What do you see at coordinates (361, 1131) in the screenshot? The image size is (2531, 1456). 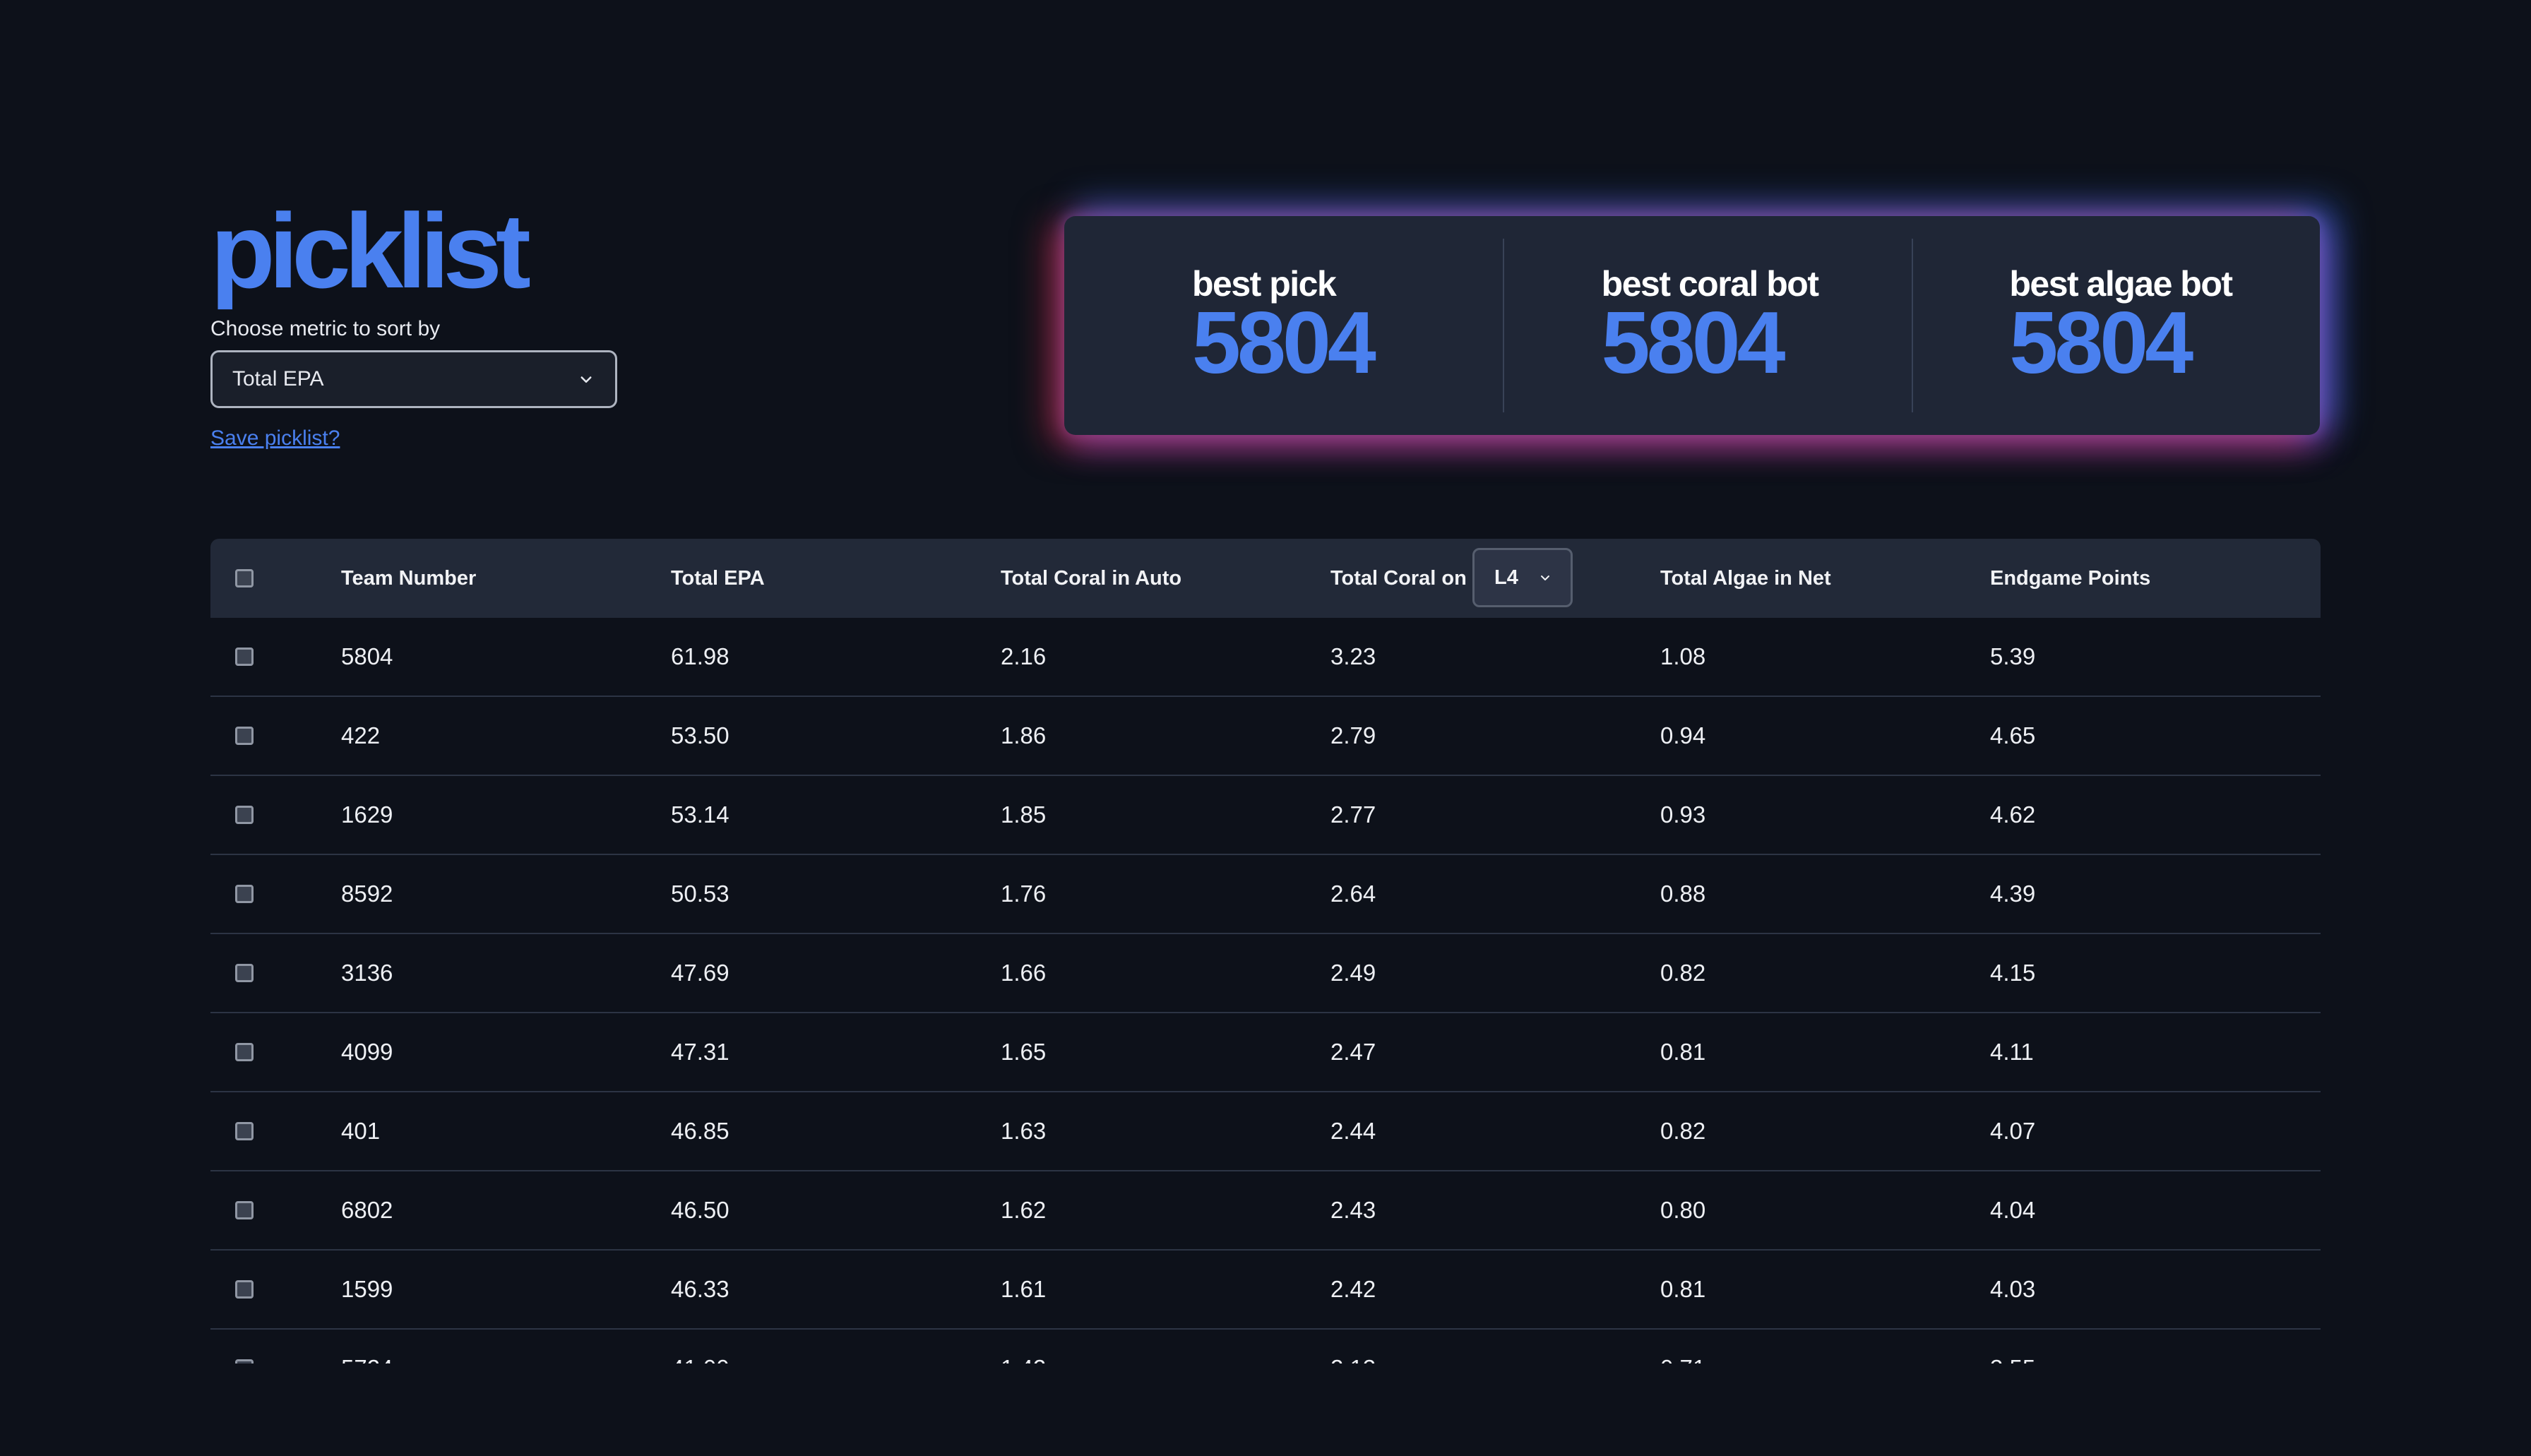 I see `cell-team-number: 401` at bounding box center [361, 1131].